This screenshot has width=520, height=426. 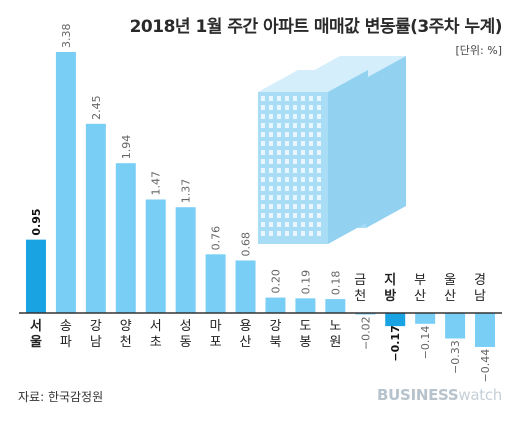 I want to click on data-label: 0.20, so click(x=275, y=281).